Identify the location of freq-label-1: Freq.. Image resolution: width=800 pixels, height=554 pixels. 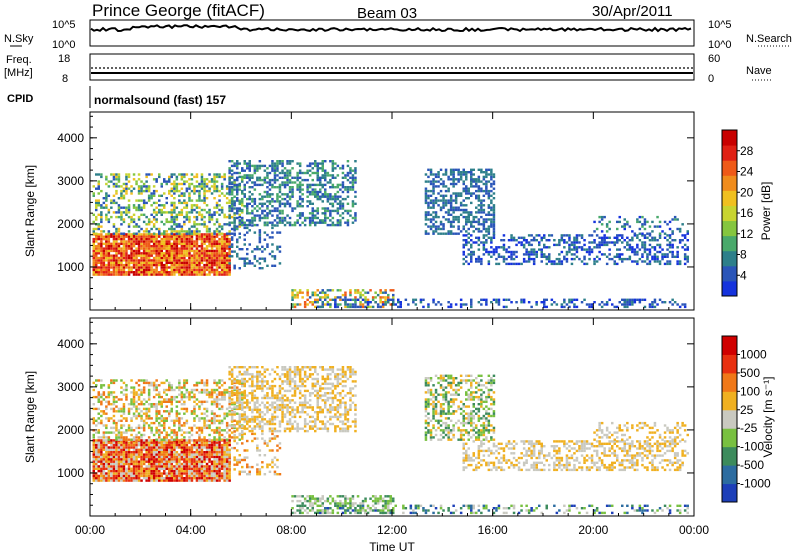
(19, 60).